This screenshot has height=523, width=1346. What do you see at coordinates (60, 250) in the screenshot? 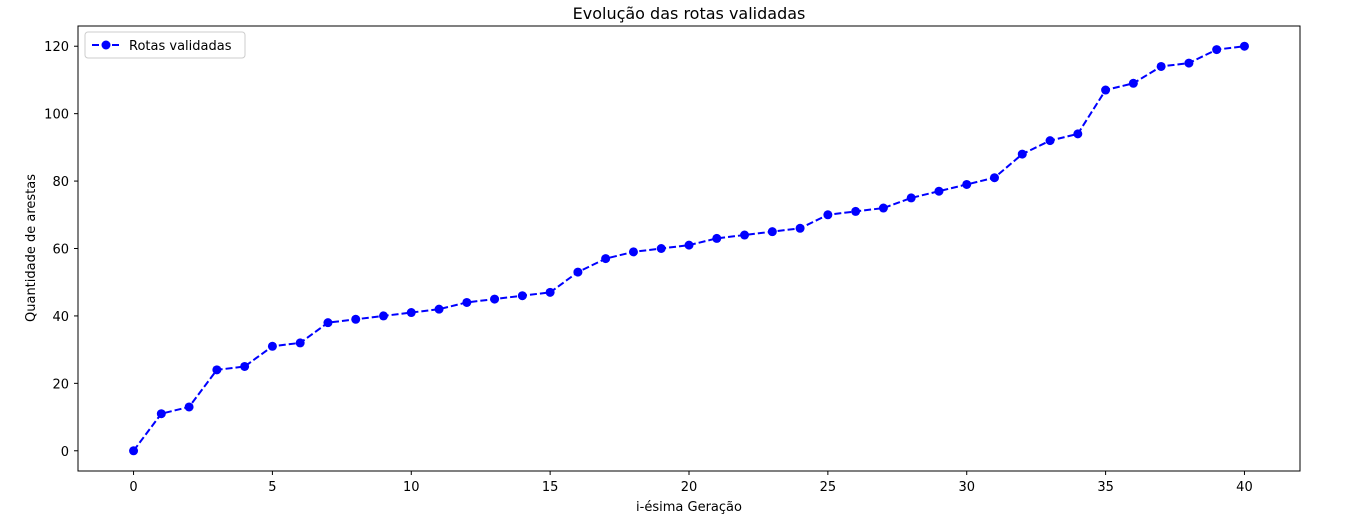
I see `y-tick-label: 60` at bounding box center [60, 250].